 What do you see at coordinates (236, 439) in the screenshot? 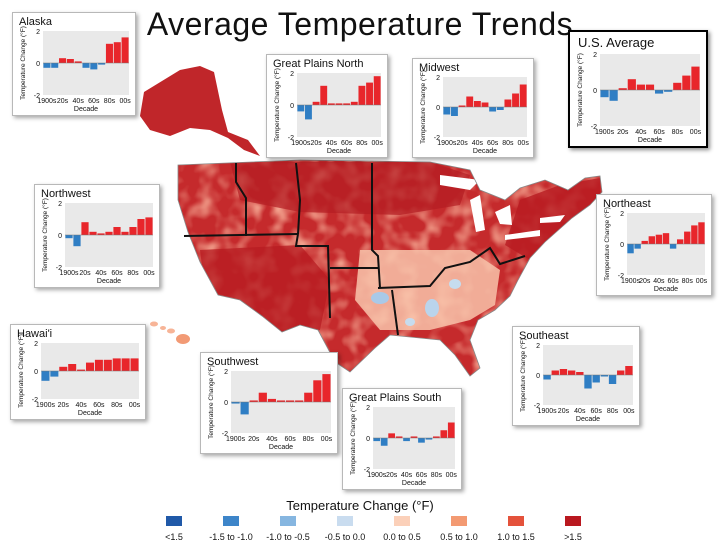
I see `x-tick-southwest: 1900s` at bounding box center [236, 439].